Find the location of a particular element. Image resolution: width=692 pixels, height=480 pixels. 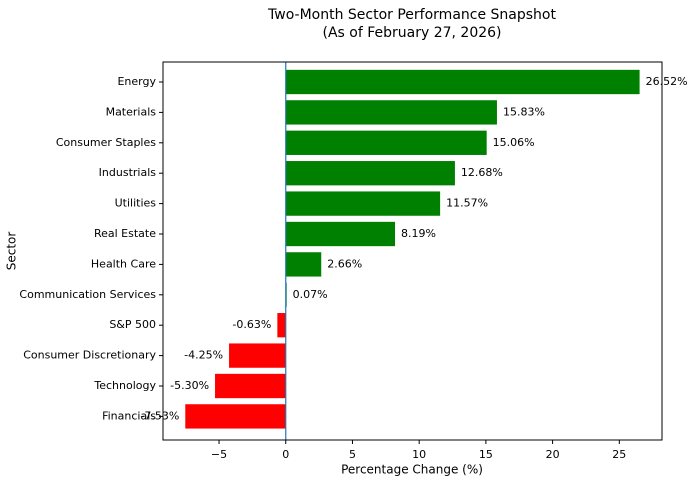

value-label: -0.63% is located at coordinates (251, 324).